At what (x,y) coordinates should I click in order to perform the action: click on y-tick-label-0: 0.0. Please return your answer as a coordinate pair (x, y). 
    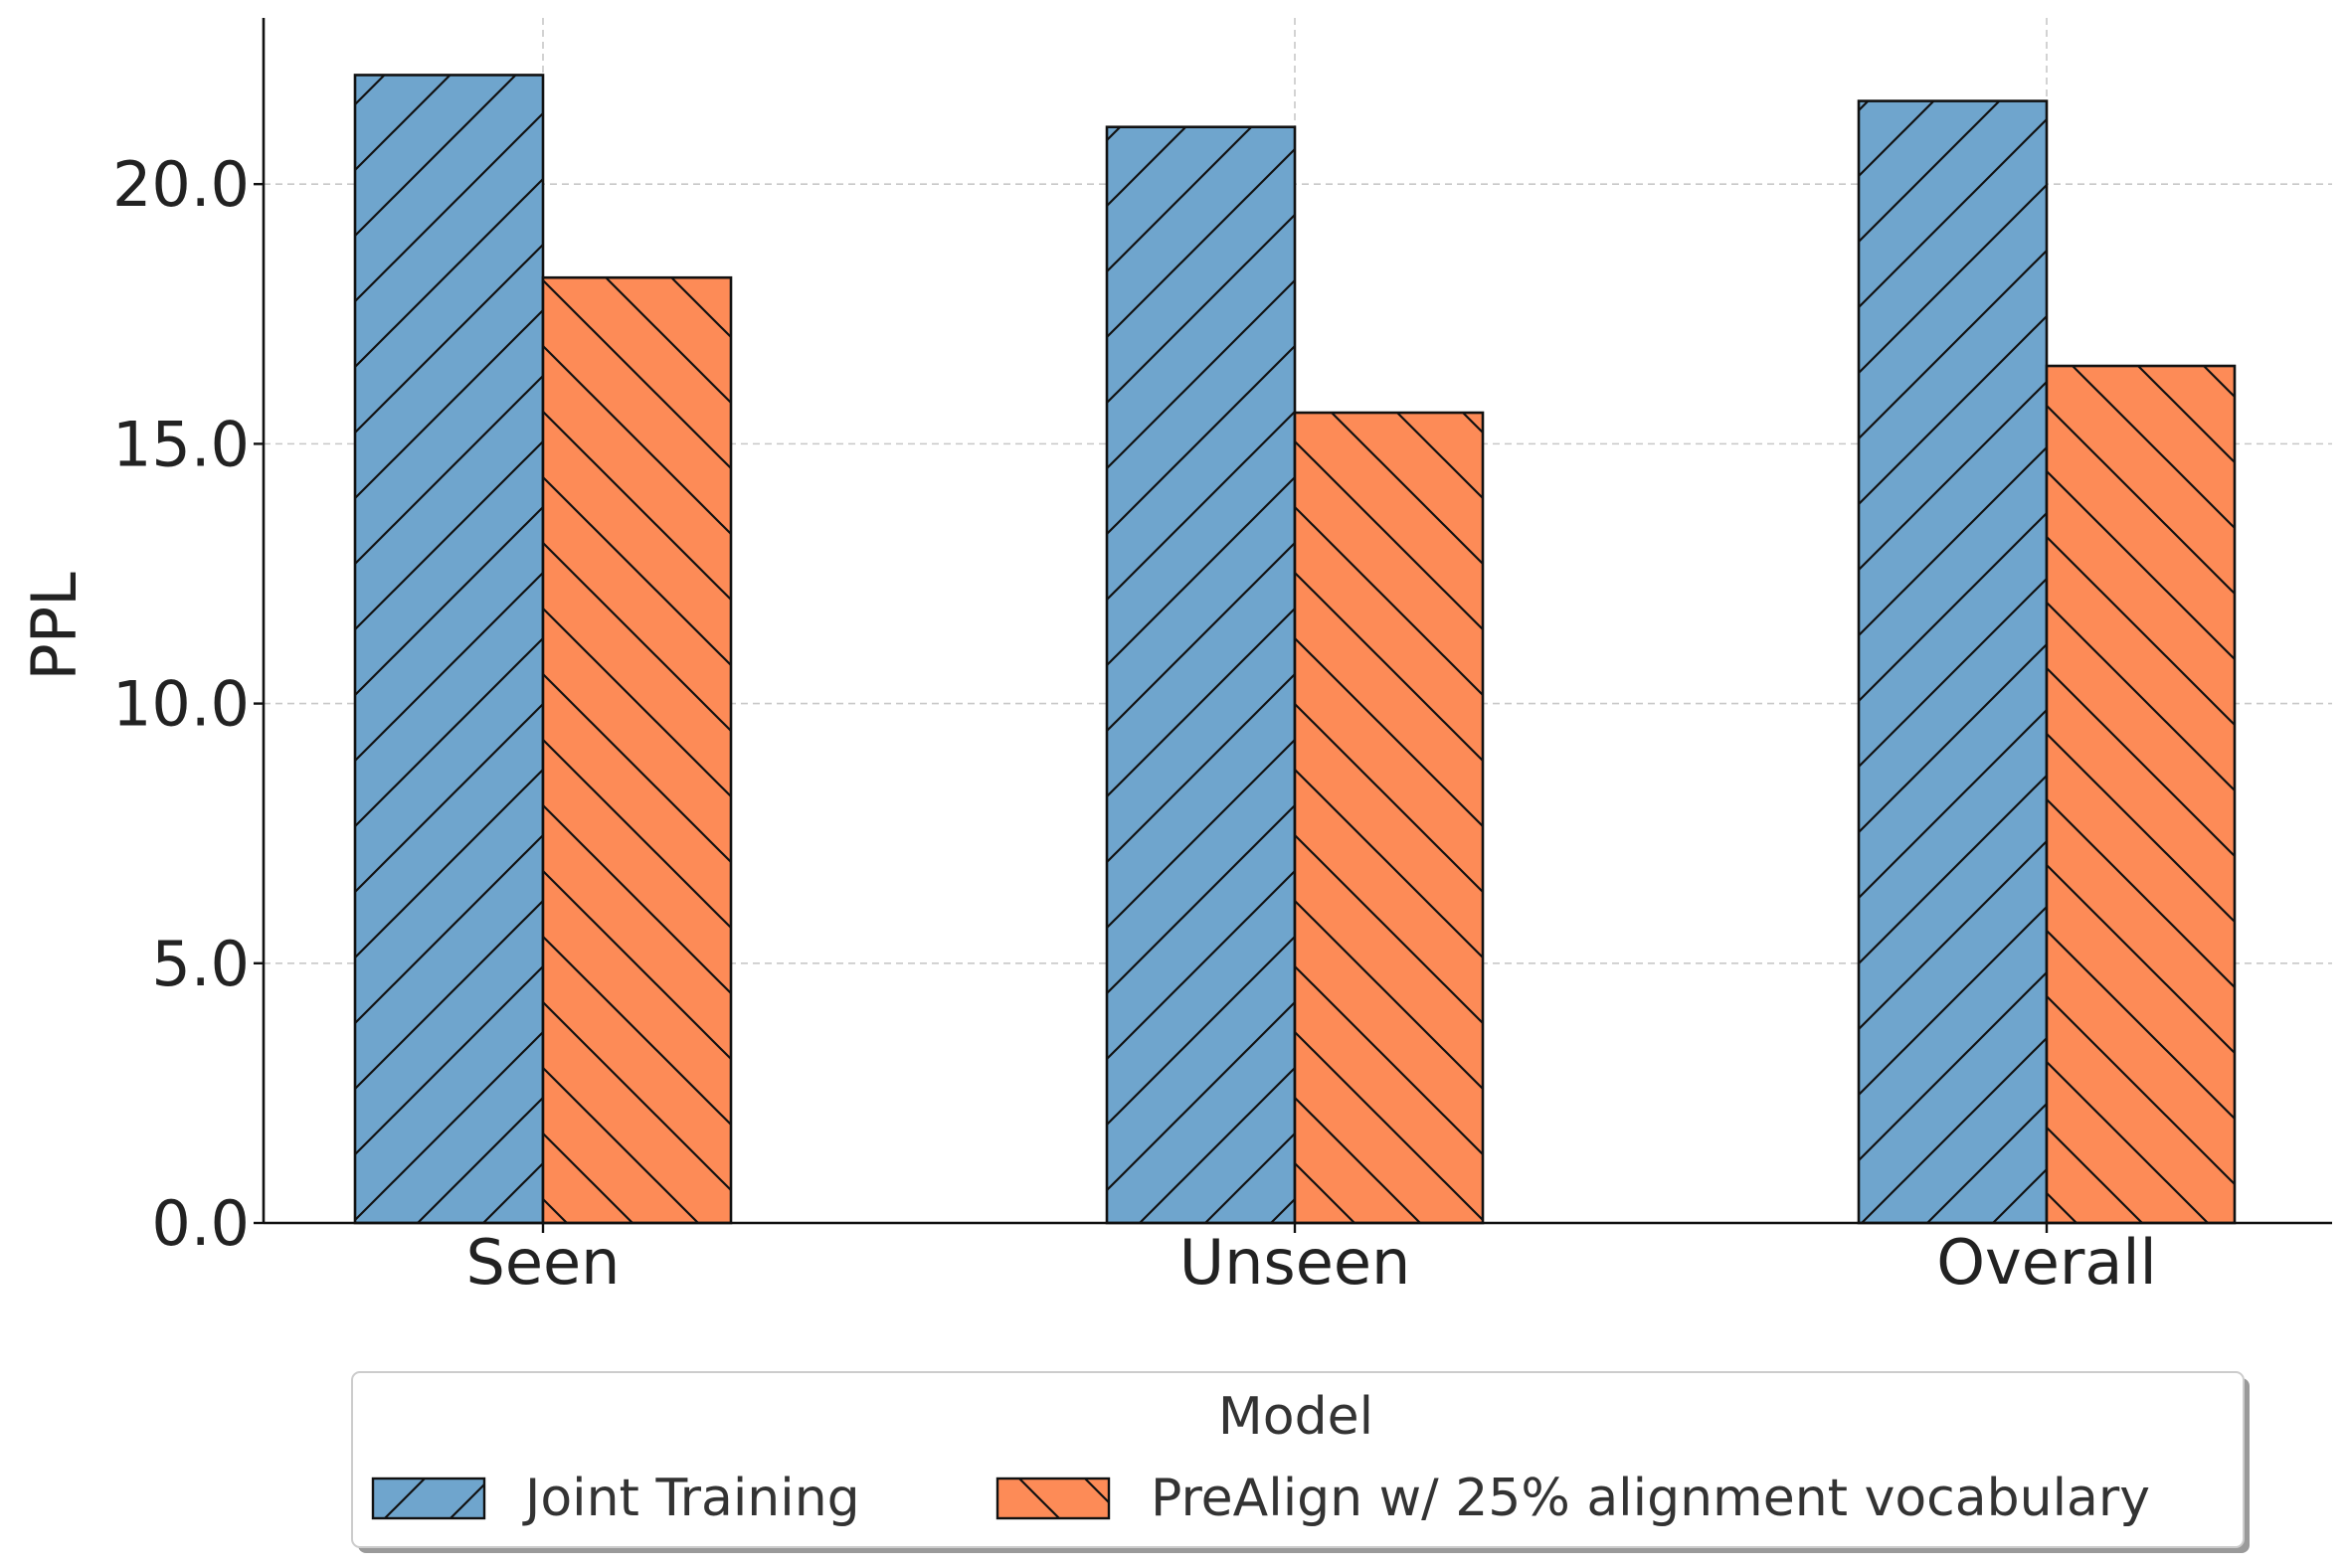
    Looking at the image, I should click on (200, 1223).